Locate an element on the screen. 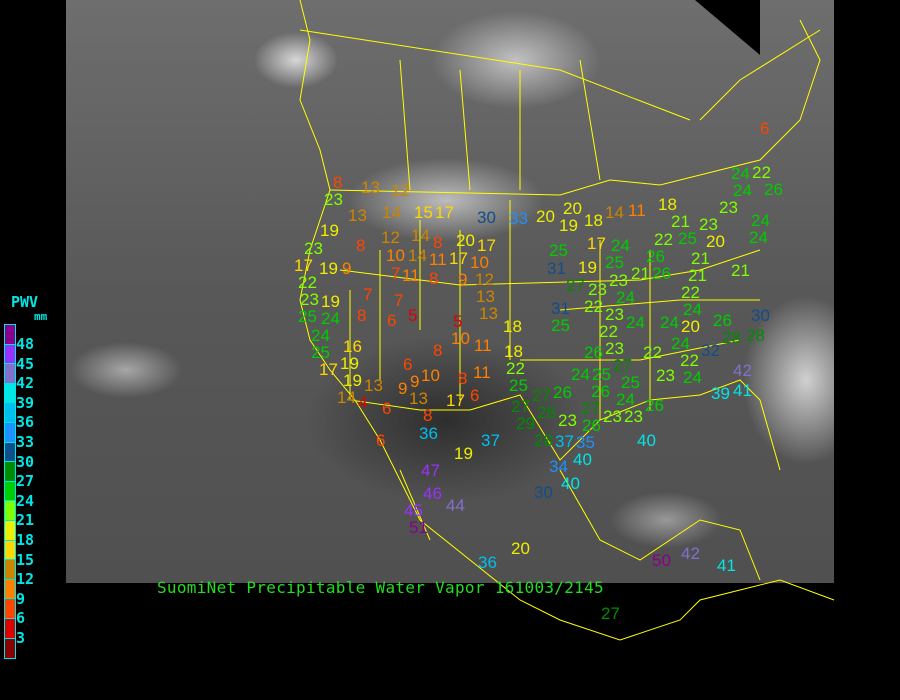  color-legend-bar is located at coordinates (10, 492).